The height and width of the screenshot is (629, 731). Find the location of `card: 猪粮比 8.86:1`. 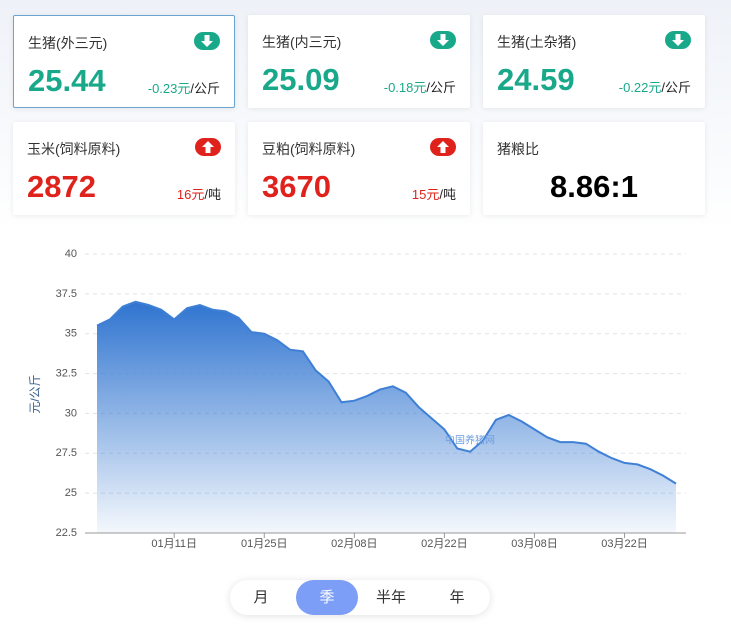

card: 猪粮比 8.86:1 is located at coordinates (594, 168).